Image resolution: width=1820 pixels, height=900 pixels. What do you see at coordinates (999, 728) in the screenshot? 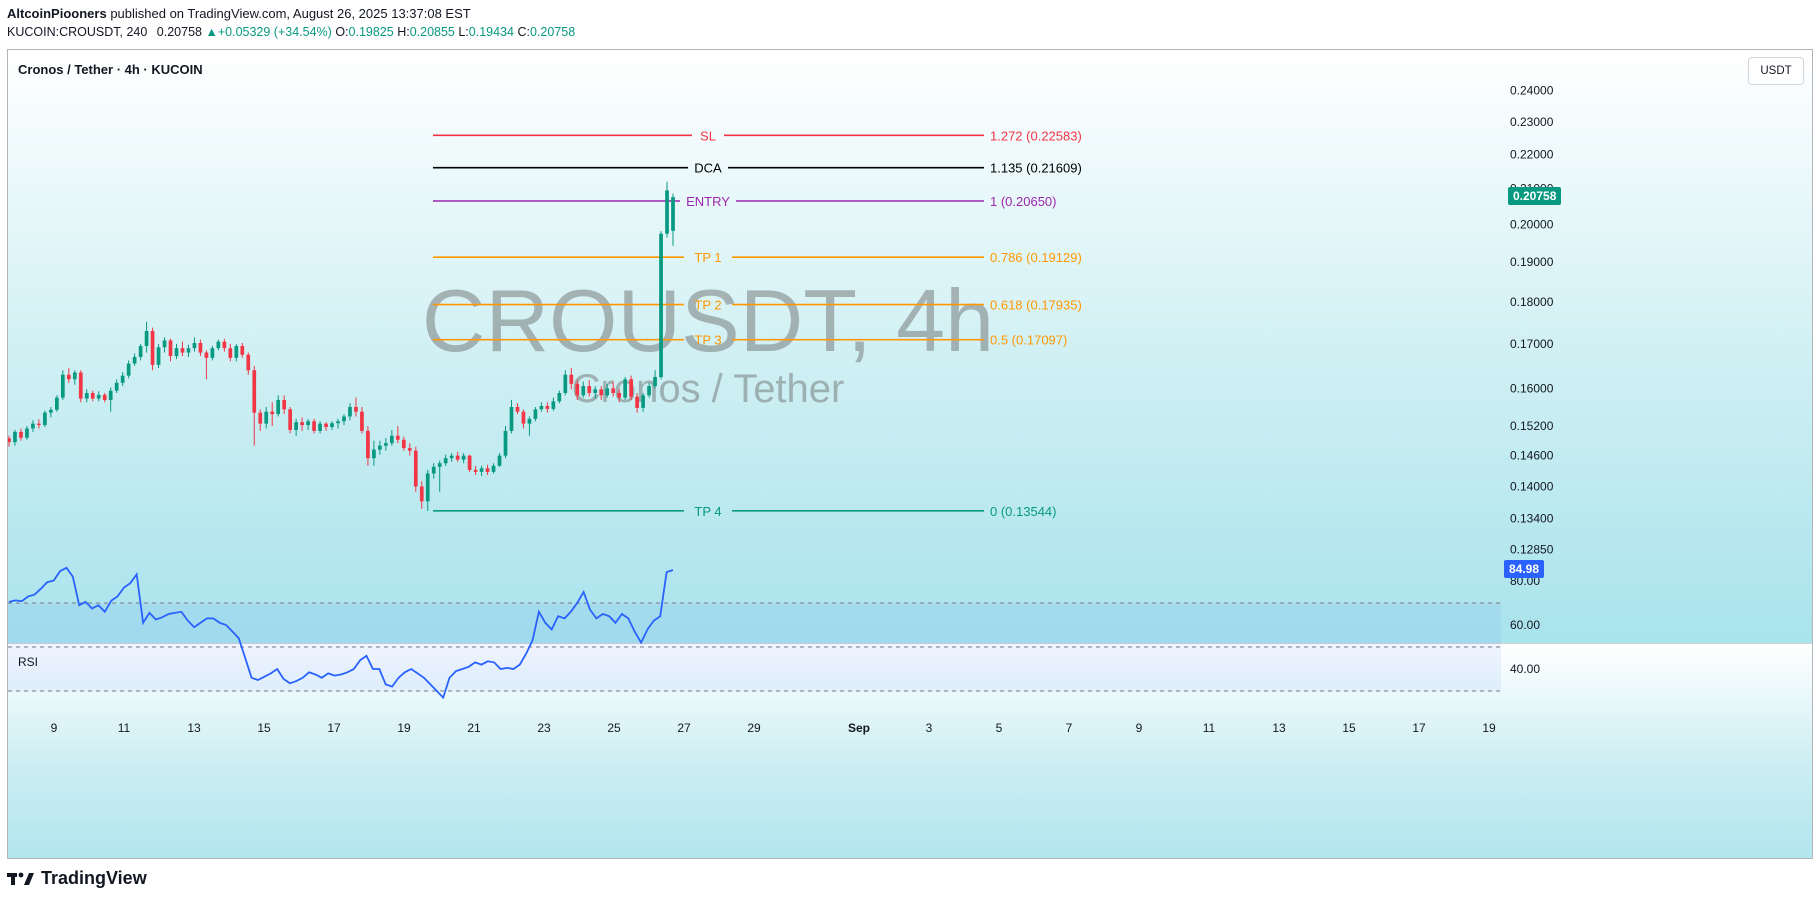
I see `time-axis-tick: 5` at bounding box center [999, 728].